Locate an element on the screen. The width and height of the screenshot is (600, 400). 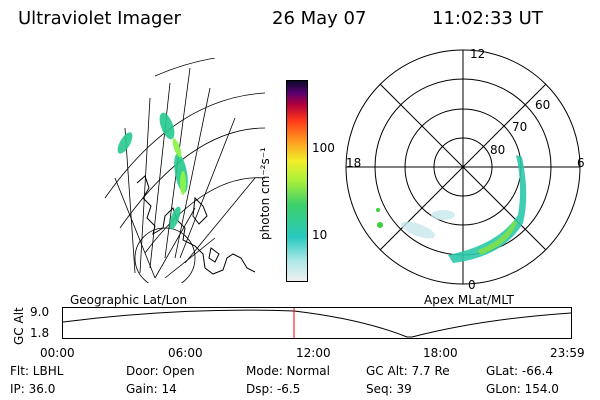
polar-lat-70: 70 is located at coordinates (520, 127).